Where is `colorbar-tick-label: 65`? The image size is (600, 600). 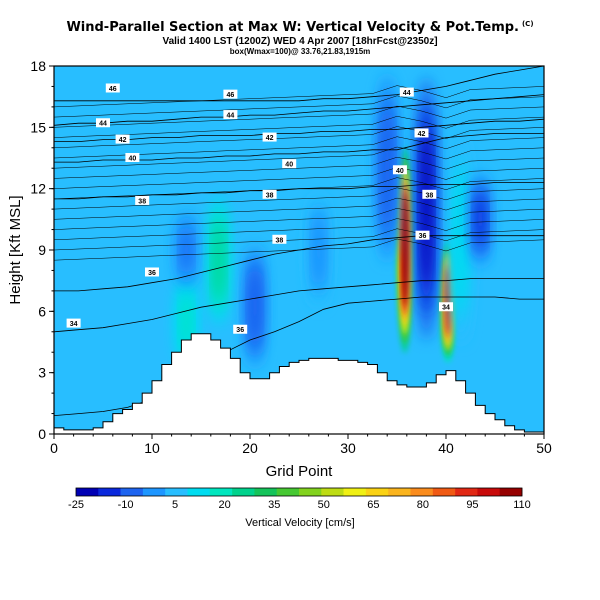
colorbar-tick-label: 65 is located at coordinates (373, 505).